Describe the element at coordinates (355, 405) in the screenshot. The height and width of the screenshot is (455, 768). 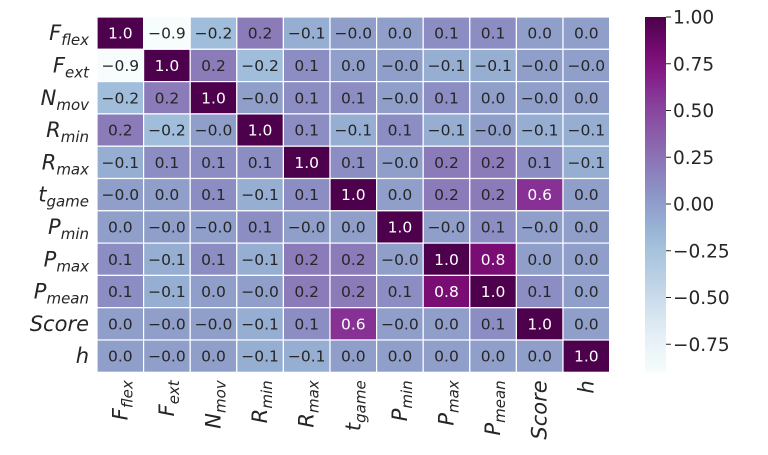
I see `column-label: tgame` at that location.